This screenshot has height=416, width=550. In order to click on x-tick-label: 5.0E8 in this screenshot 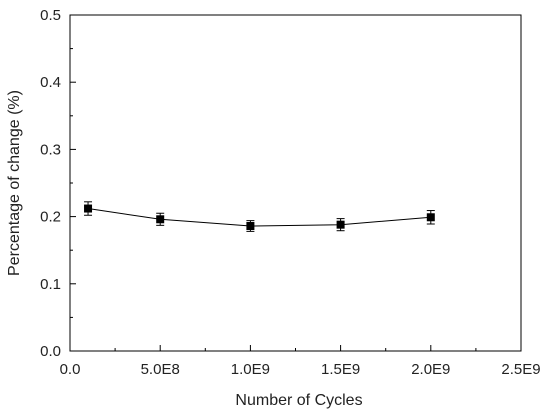, I will do `click(160, 369)`.